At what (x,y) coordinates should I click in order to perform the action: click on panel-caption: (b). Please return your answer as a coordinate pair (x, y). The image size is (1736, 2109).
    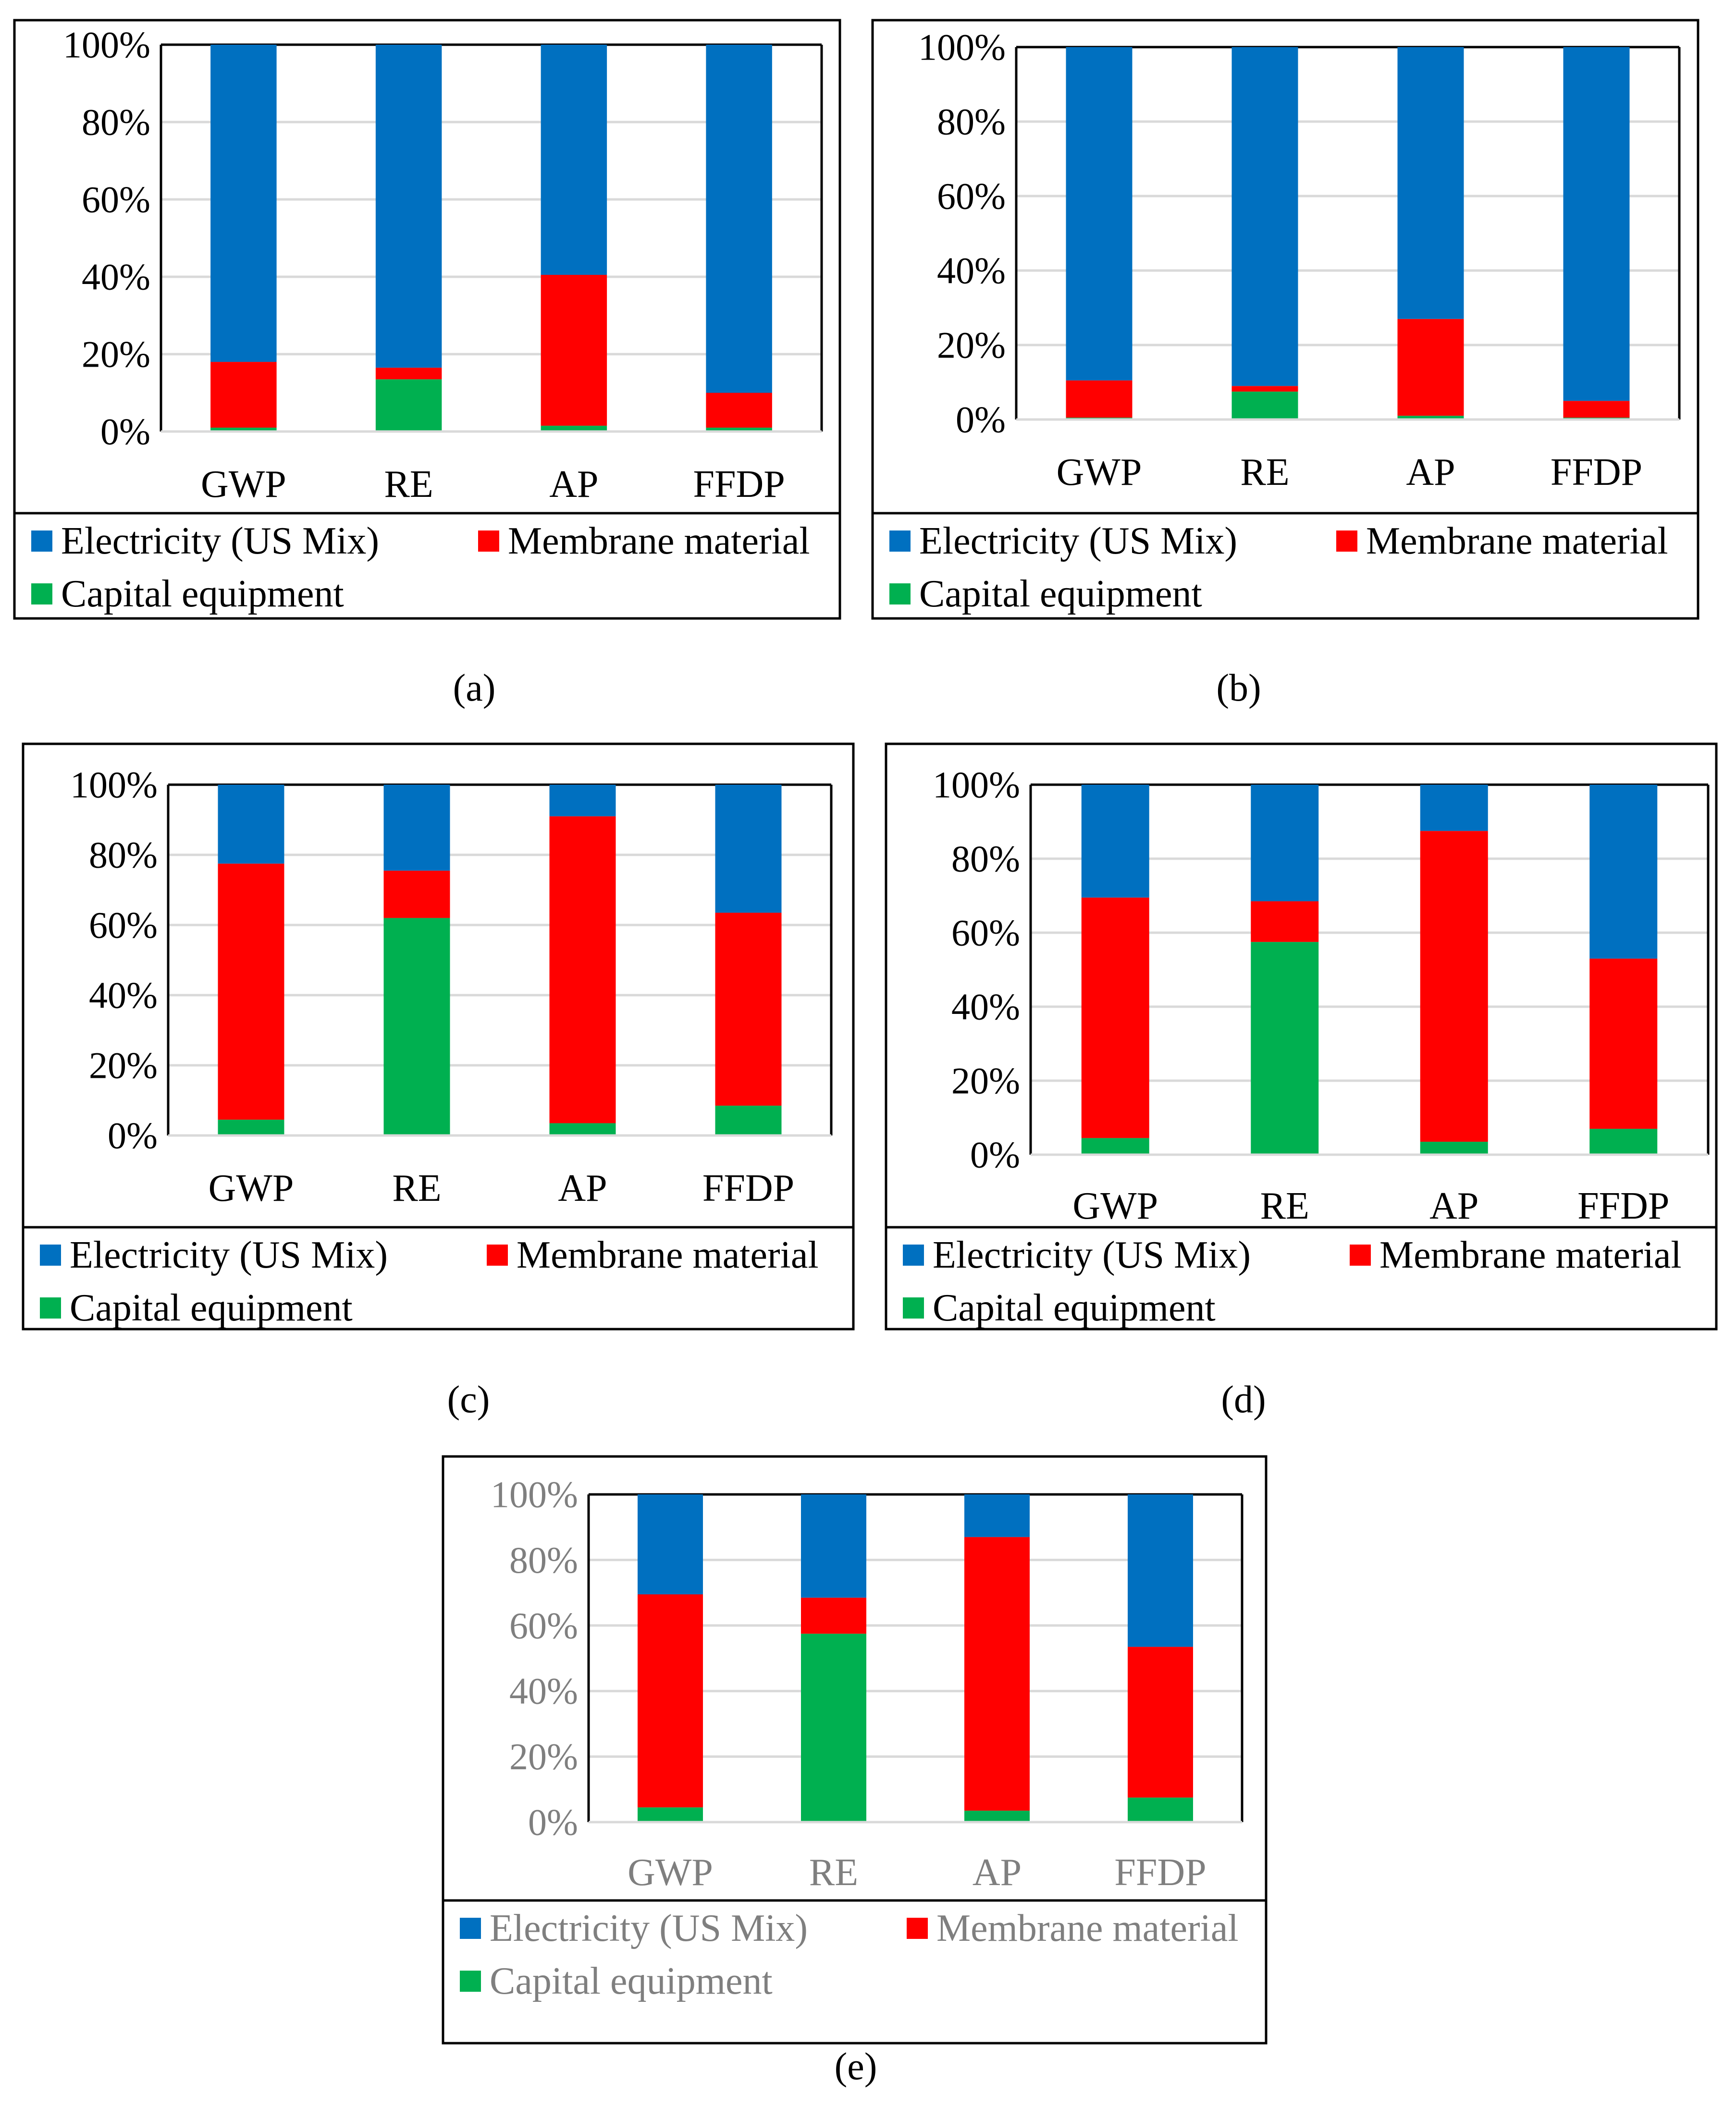
    Looking at the image, I should click on (1238, 688).